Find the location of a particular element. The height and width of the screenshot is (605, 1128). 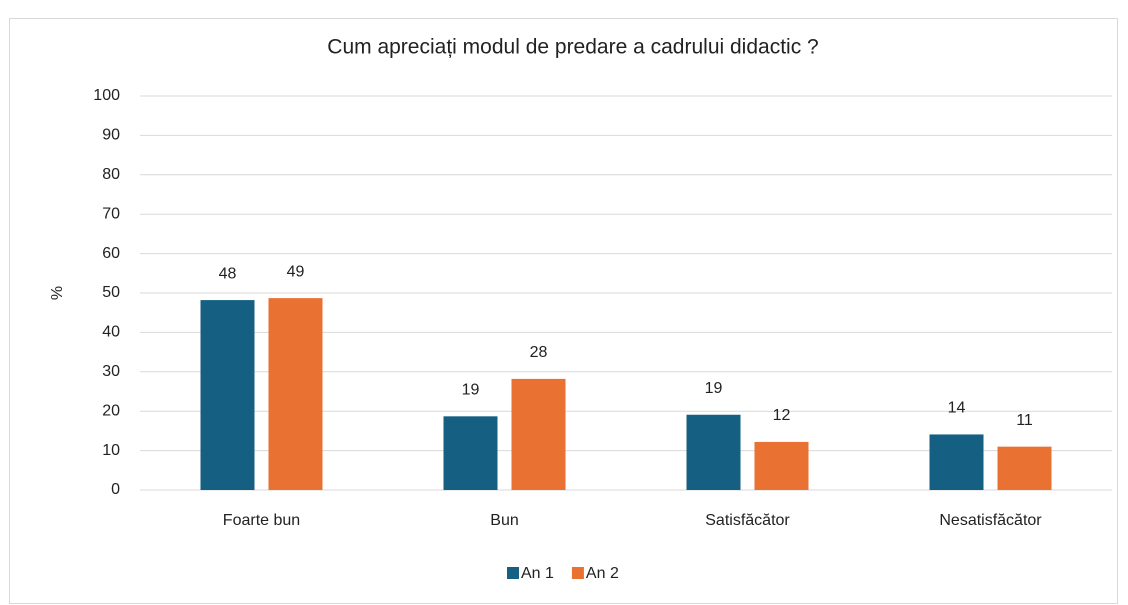

y-tick-label: 0 is located at coordinates (115, 489).